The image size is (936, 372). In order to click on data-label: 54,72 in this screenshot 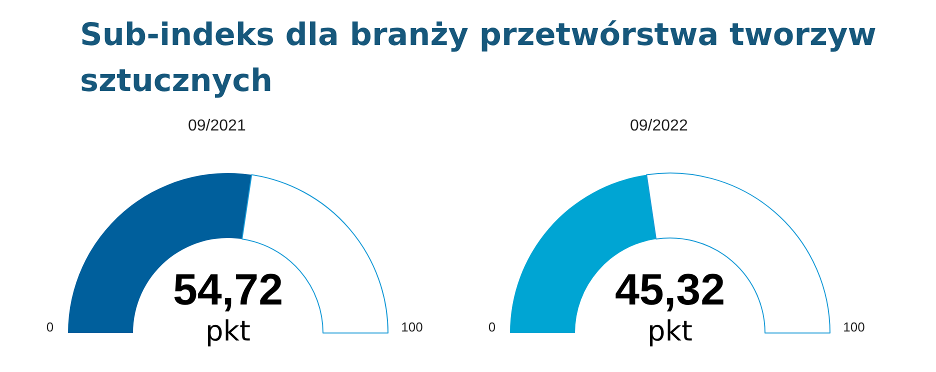, I will do `click(228, 290)`.